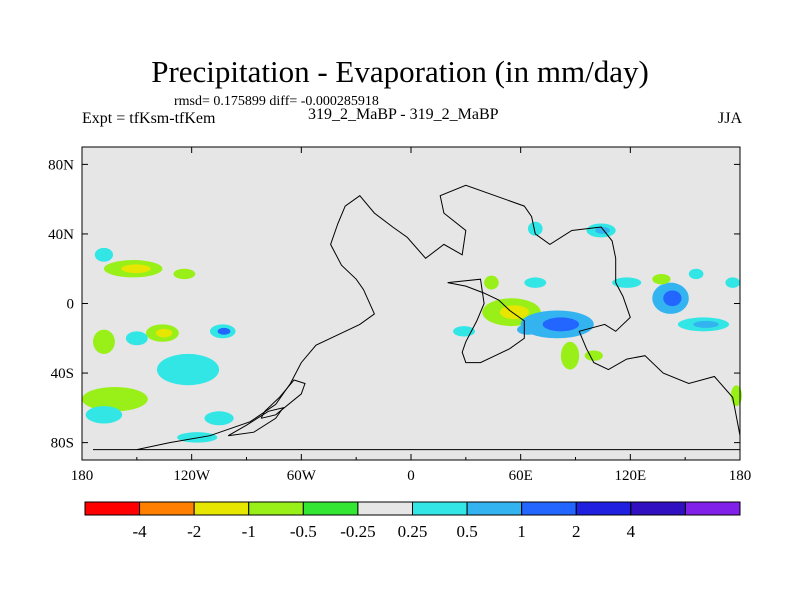 The height and width of the screenshot is (600, 800). What do you see at coordinates (413, 531) in the screenshot?
I see `colorbar-label-5: 0.25` at bounding box center [413, 531].